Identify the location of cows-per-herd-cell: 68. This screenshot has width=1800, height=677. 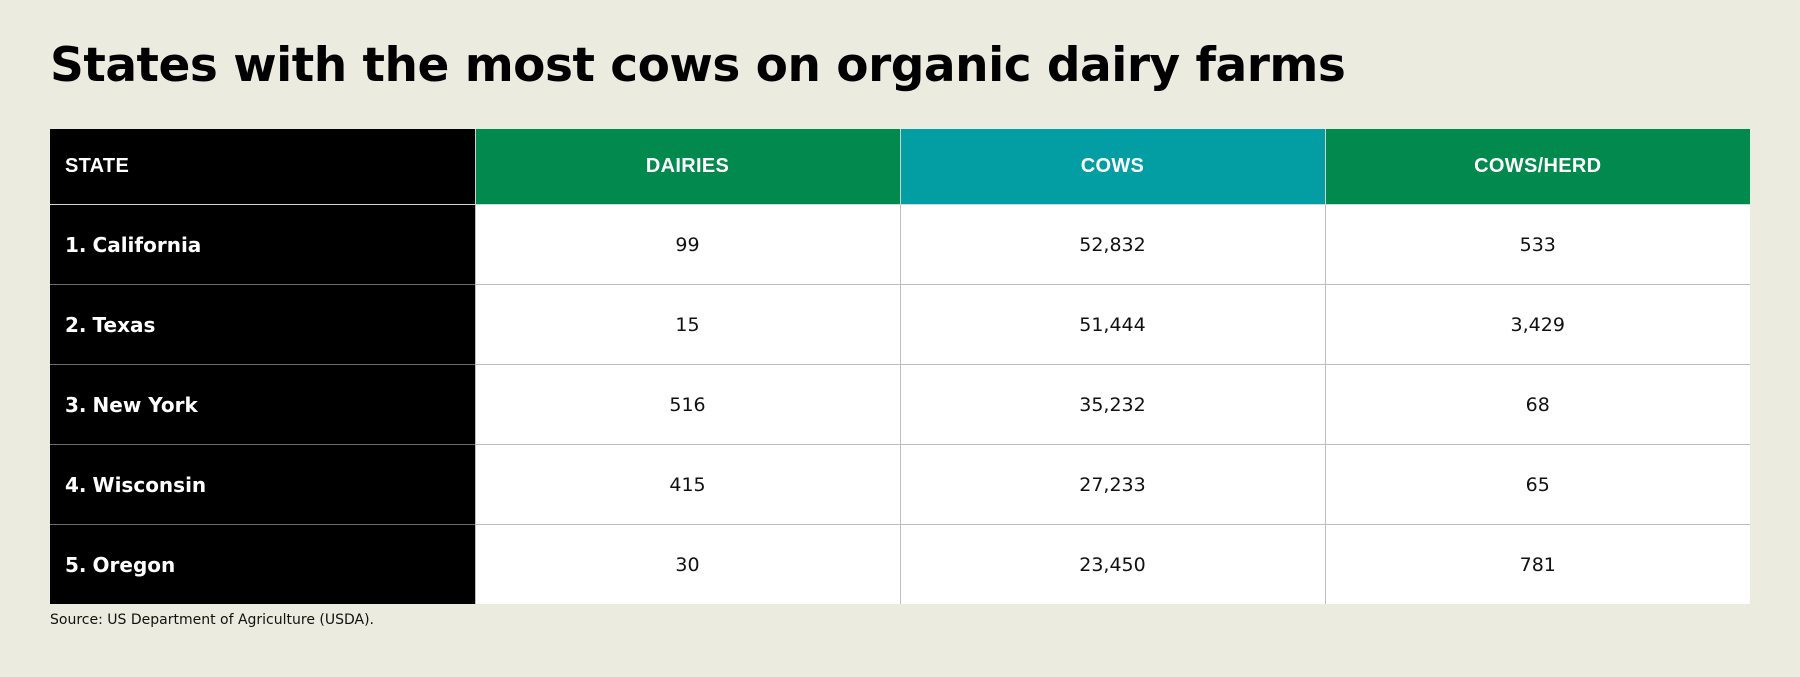
(1537, 404).